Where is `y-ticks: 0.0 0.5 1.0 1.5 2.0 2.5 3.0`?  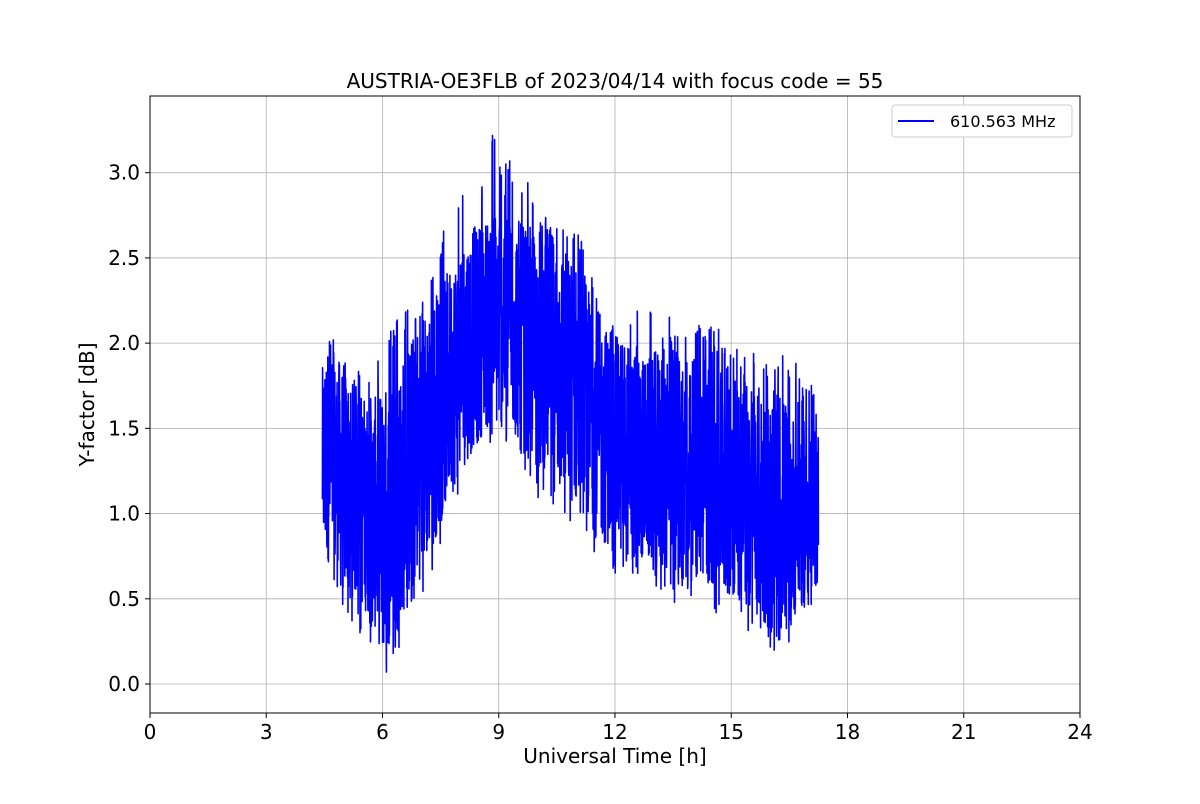
y-ticks: 0.0 0.5 1.0 1.5 2.0 2.5 3.0 is located at coordinates (129, 428).